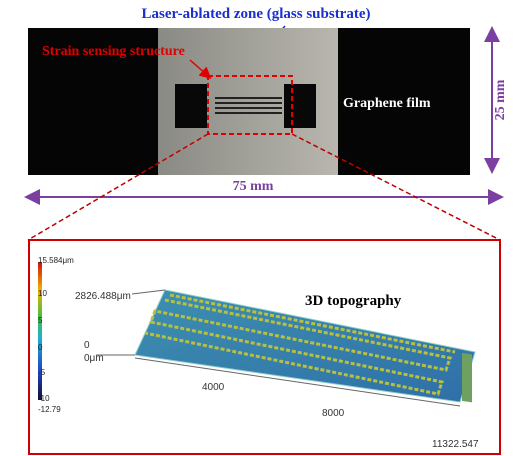  Describe the element at coordinates (255, 14) in the screenshot. I see `title: Laser-ablated zone (glass substrate)` at that location.